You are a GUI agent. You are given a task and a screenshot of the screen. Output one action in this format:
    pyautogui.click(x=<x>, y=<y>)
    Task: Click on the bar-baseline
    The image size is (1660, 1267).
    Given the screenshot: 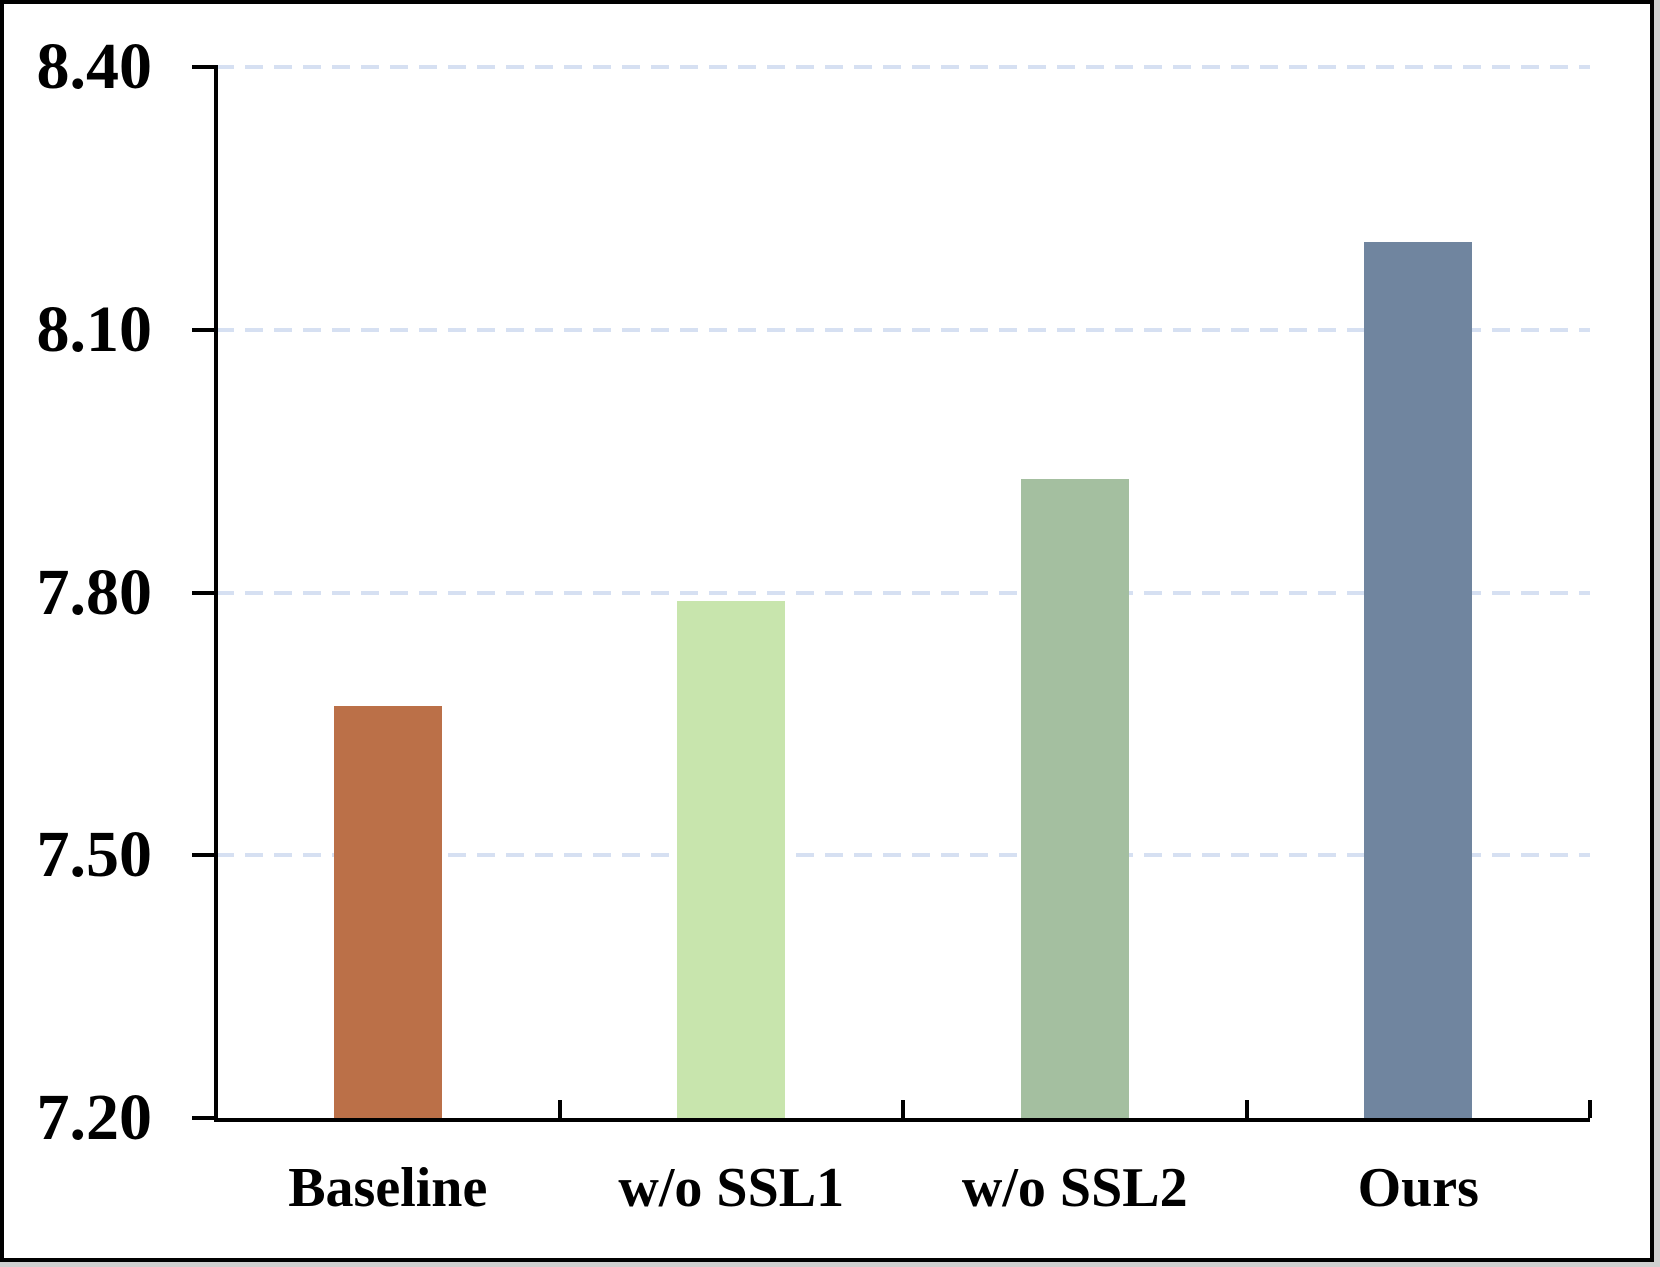 What is the action you would take?
    pyautogui.click(x=387, y=912)
    